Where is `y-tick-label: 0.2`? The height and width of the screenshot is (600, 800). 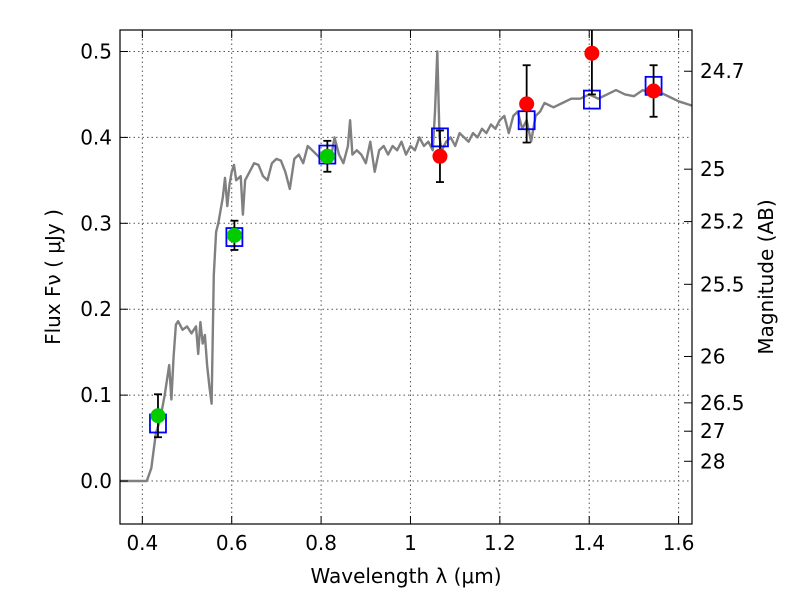 y-tick-label: 0.2 is located at coordinates (96, 309).